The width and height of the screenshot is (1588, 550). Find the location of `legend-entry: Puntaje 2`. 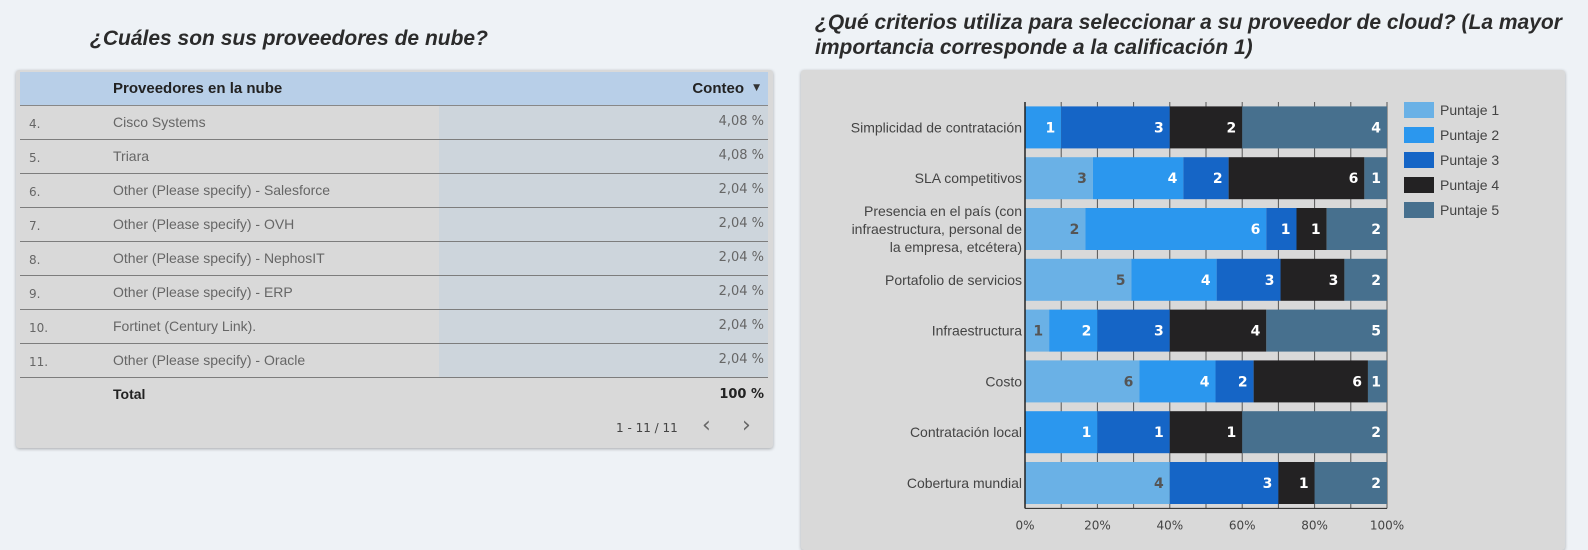

legend-entry: Puntaje 2 is located at coordinates (1469, 135).